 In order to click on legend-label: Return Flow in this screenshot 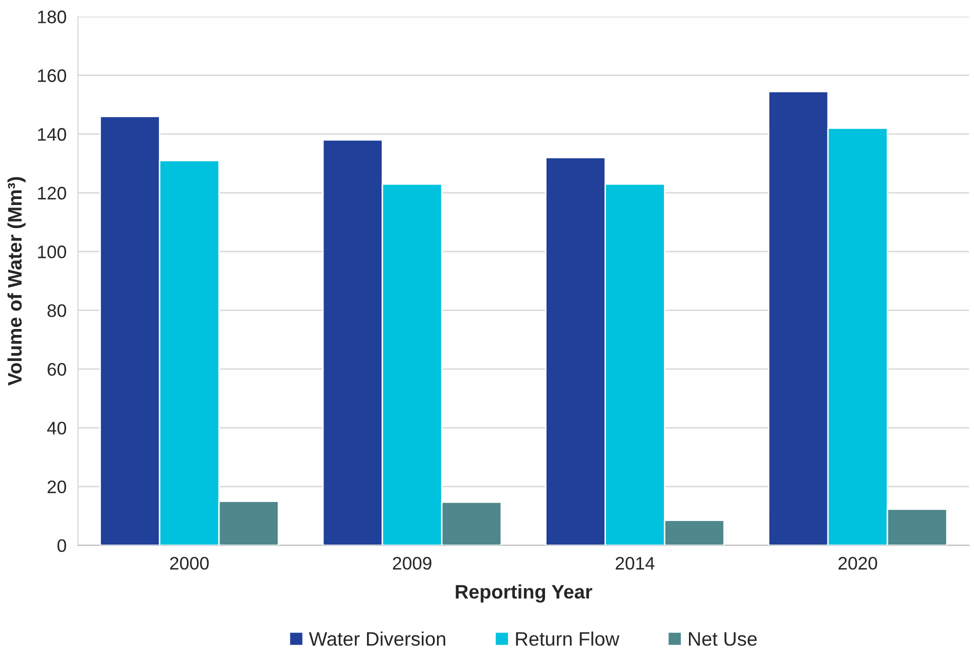, I will do `click(568, 639)`.